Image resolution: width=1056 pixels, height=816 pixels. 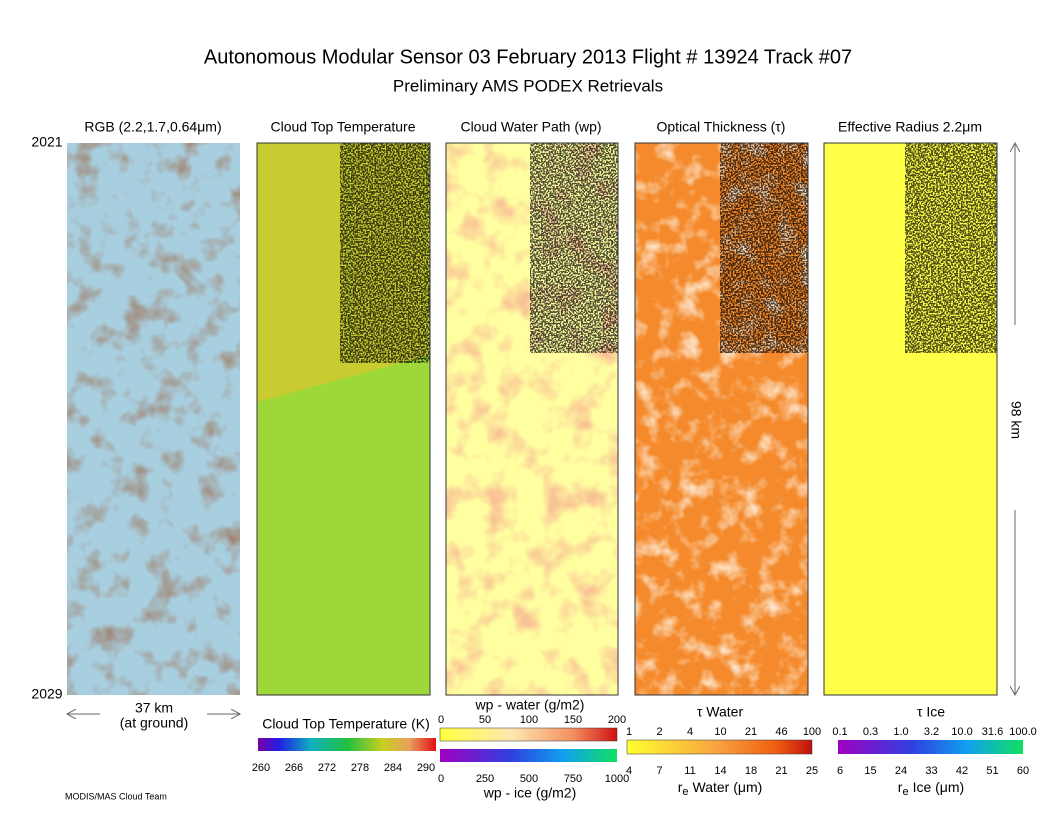 What do you see at coordinates (931, 712) in the screenshot?
I see `colorbar-label: τ Ice` at bounding box center [931, 712].